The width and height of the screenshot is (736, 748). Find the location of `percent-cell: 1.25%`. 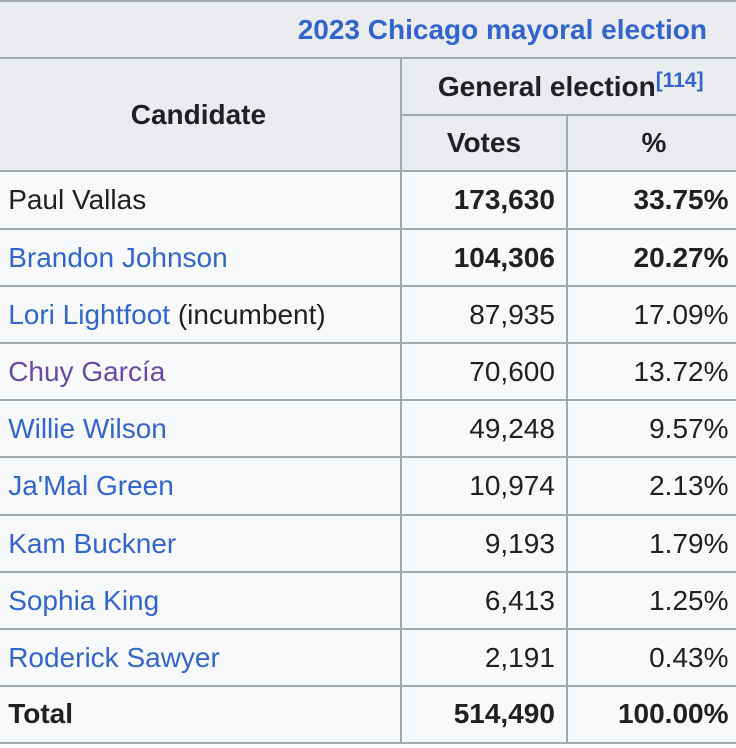

percent-cell: 1.25% is located at coordinates (651, 599).